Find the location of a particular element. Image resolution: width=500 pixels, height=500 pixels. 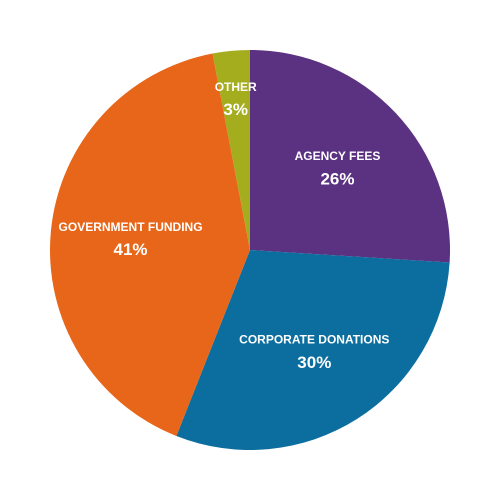

slice-value-label: 26% is located at coordinates (337, 178).